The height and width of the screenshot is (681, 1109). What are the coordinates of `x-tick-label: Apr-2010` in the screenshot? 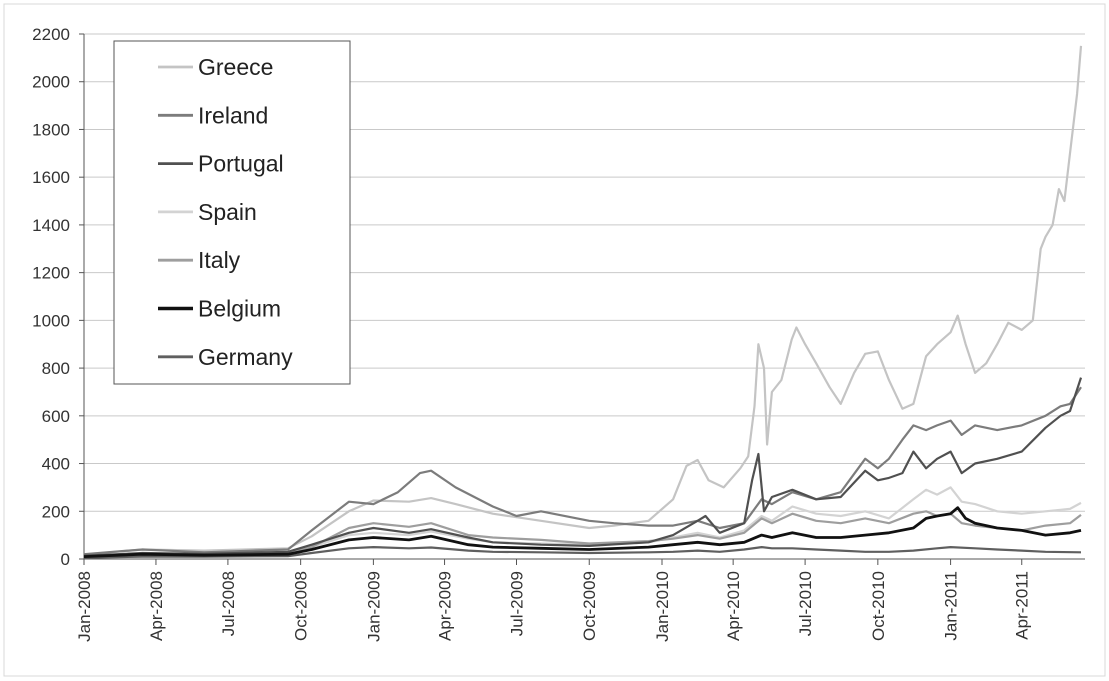 It's located at (733, 606).